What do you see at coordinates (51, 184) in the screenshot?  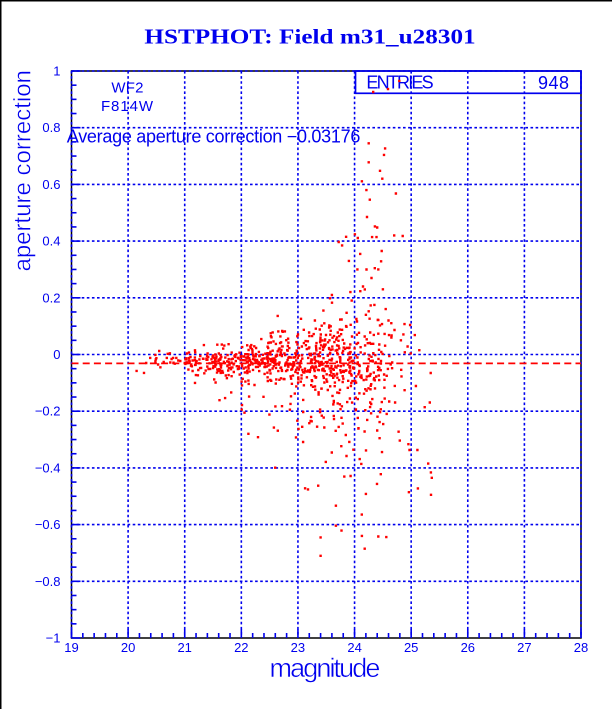 I see `svg-text: 0.6` at bounding box center [51, 184].